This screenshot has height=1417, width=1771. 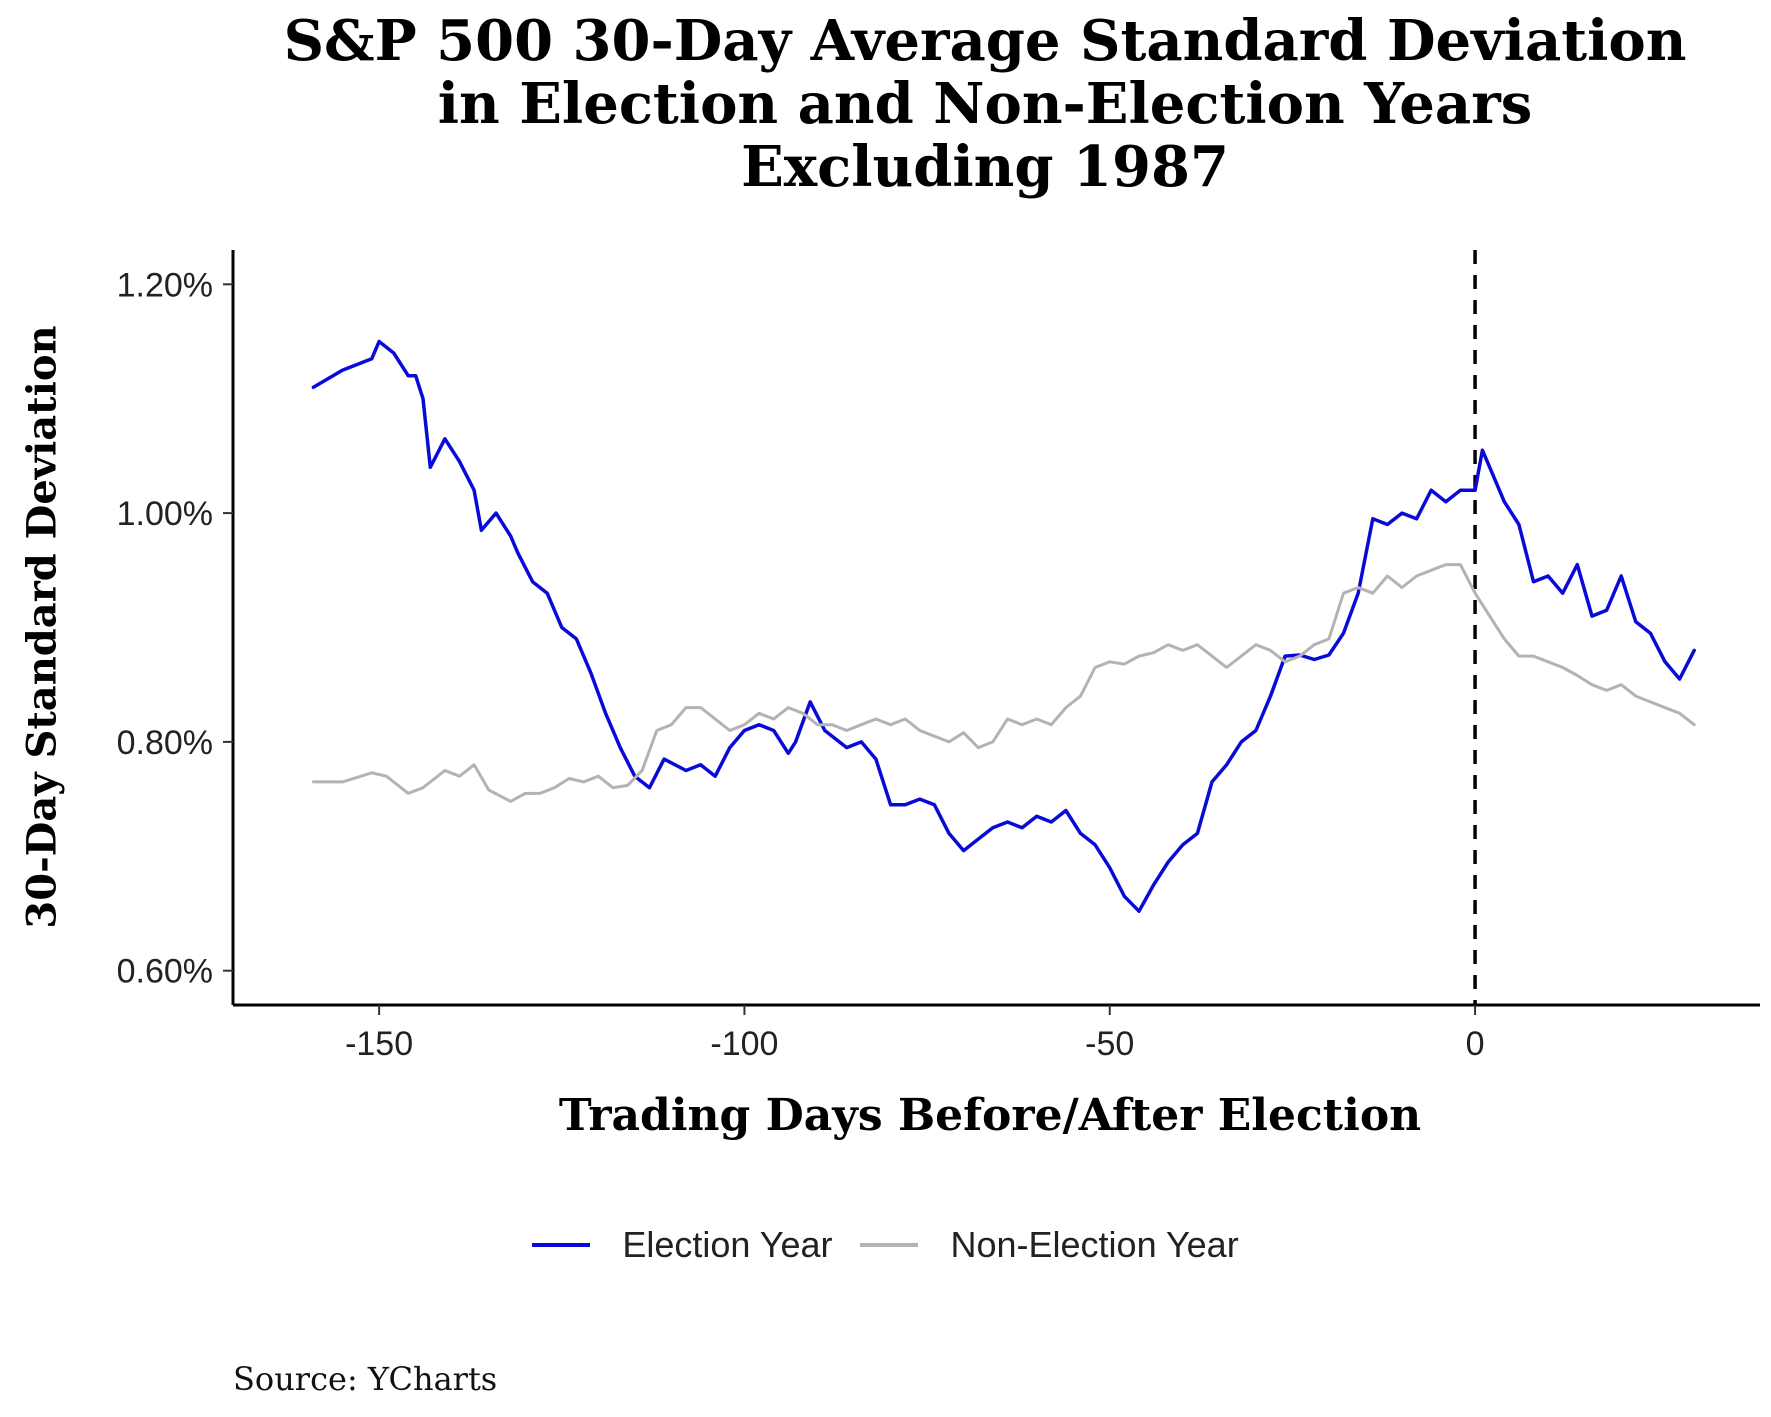 I want to click on series-line-non-election-year, so click(x=1003, y=683).